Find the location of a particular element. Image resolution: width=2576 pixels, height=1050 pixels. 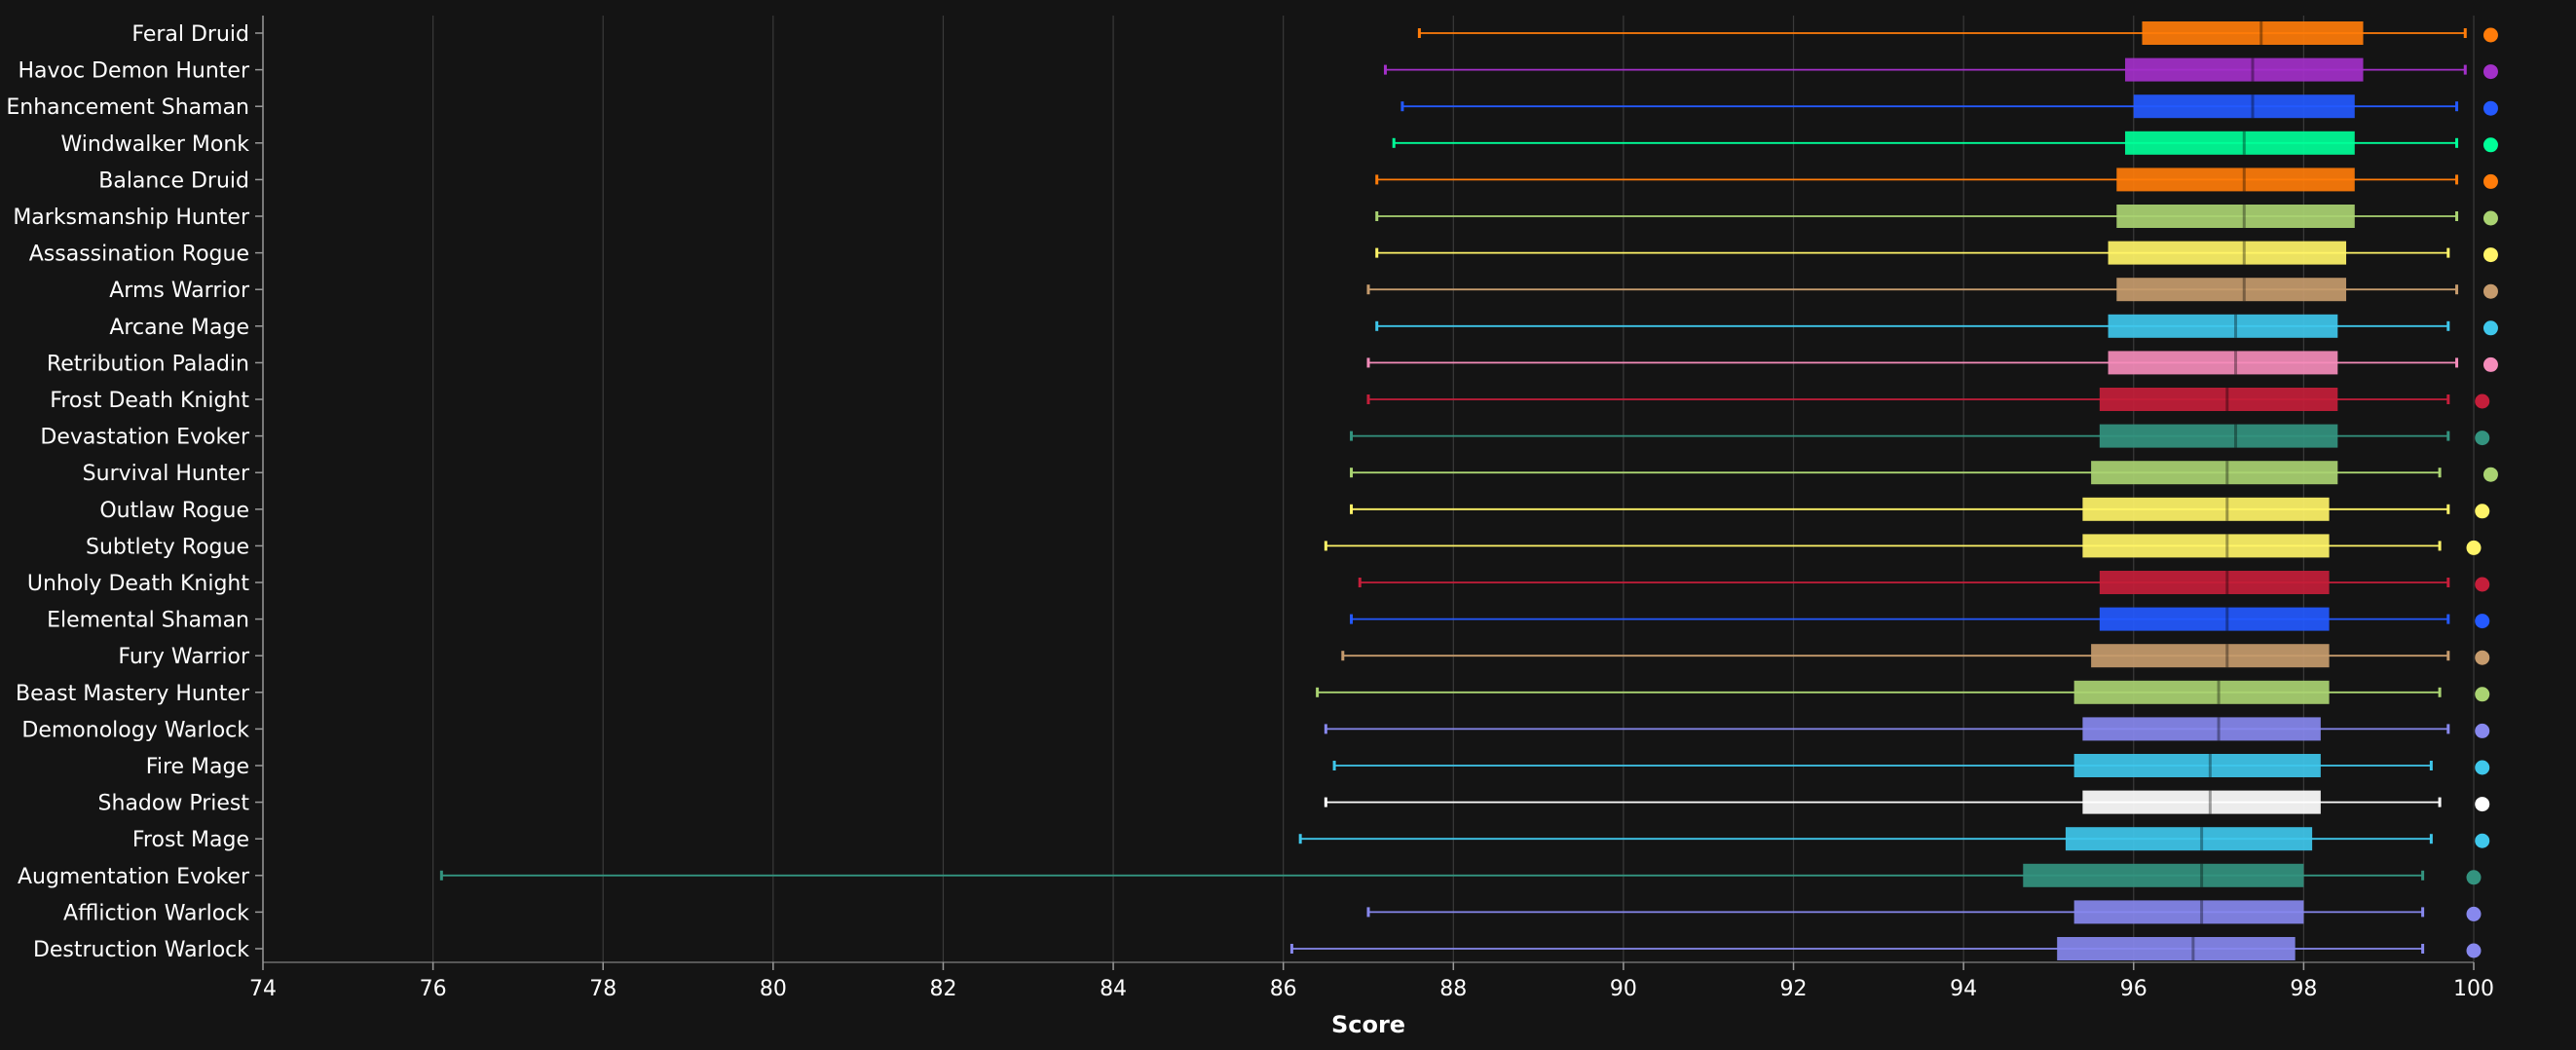

box-retribution-paladin is located at coordinates (1932, 363).